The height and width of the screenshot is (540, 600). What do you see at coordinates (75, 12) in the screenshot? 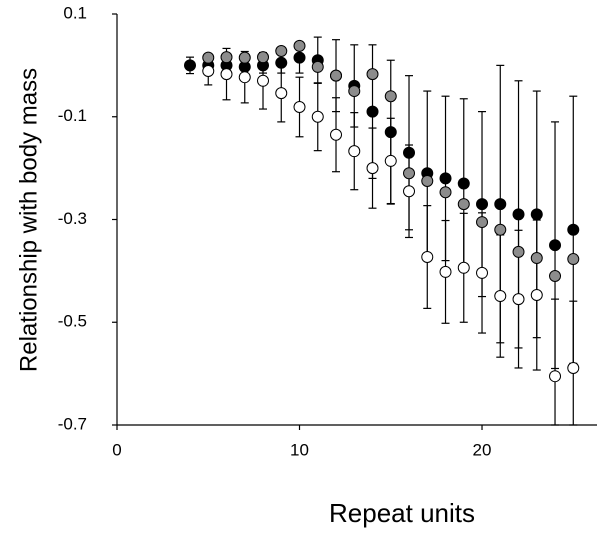
I see `y-tick-label: 0.1` at bounding box center [75, 12].